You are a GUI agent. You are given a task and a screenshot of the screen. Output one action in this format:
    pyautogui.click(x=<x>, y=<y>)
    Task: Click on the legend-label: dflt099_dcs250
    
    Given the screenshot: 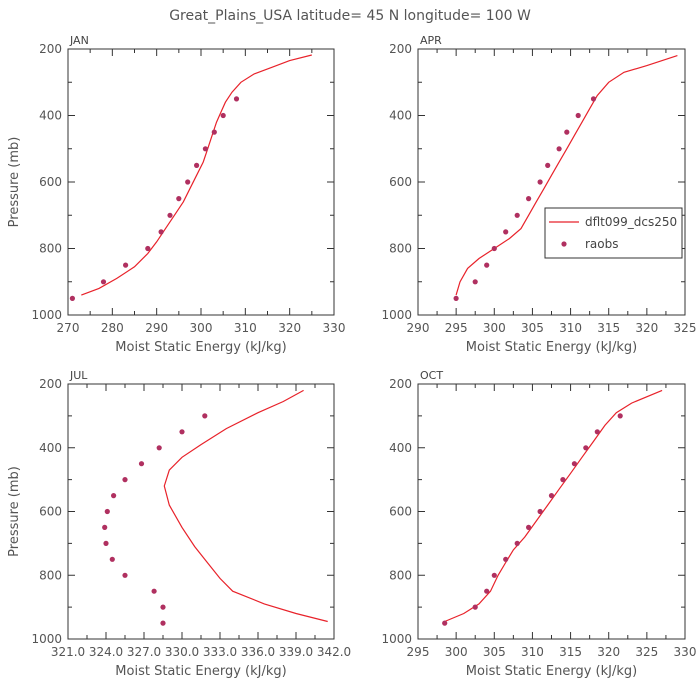 What is the action you would take?
    pyautogui.click(x=631, y=222)
    